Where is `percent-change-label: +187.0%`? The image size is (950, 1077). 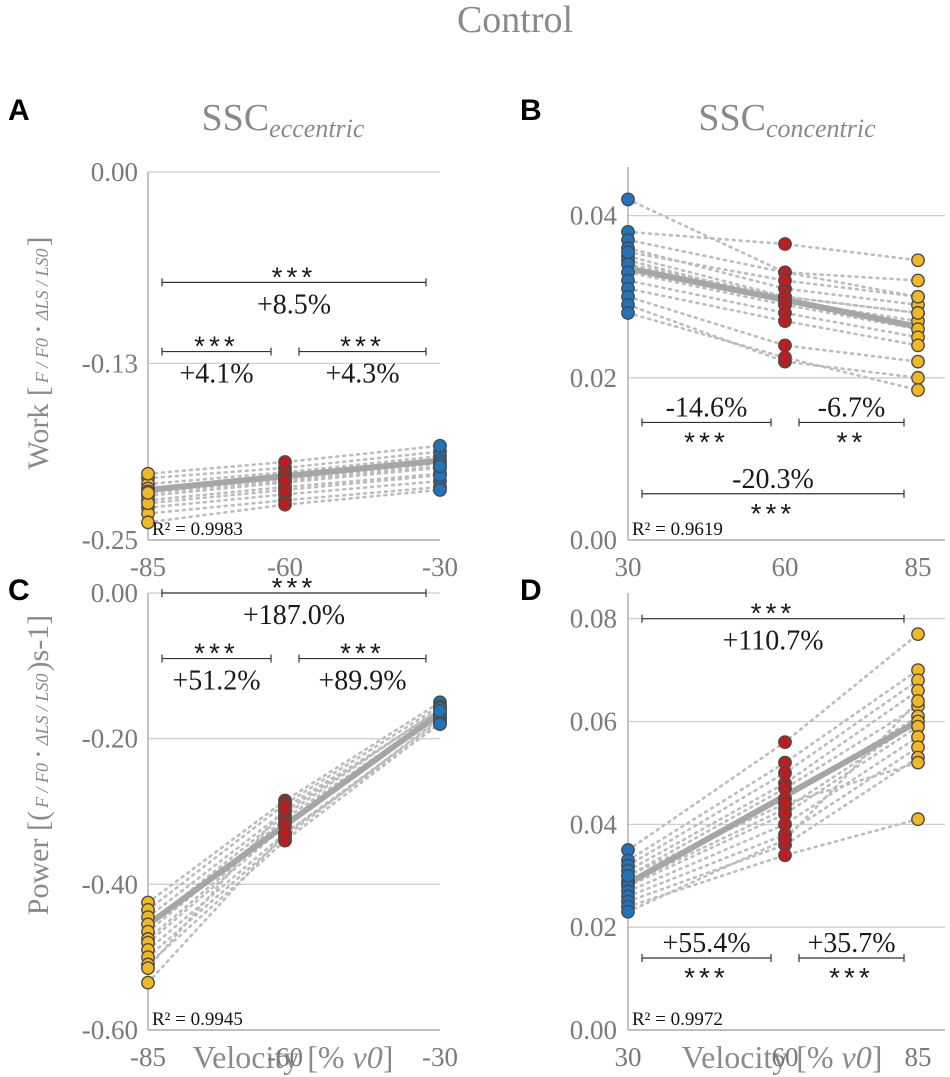 percent-change-label: +187.0% is located at coordinates (294, 615).